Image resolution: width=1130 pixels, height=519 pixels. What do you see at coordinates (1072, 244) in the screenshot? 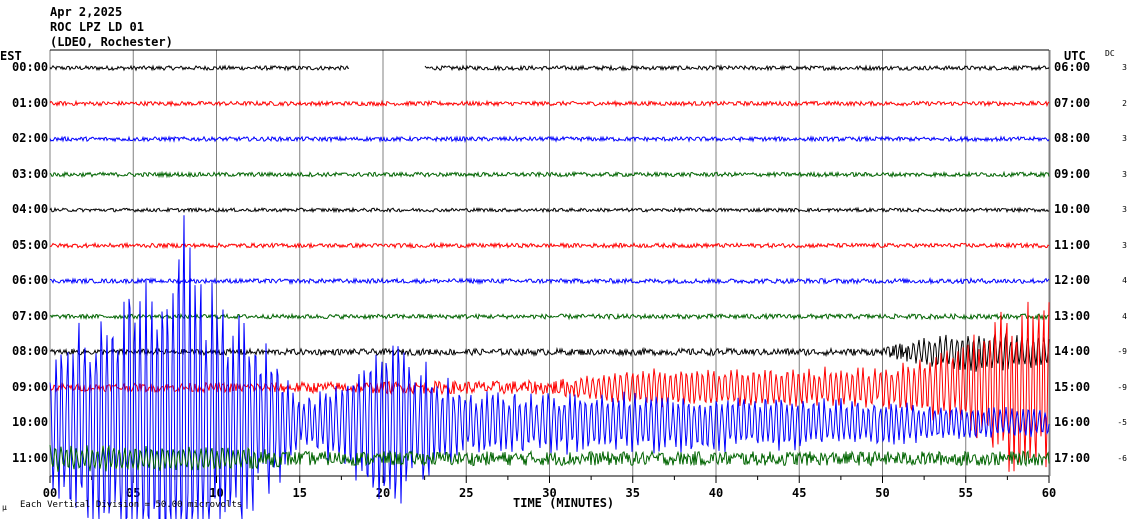
I see `utc-time-label: 11:00` at bounding box center [1072, 244].